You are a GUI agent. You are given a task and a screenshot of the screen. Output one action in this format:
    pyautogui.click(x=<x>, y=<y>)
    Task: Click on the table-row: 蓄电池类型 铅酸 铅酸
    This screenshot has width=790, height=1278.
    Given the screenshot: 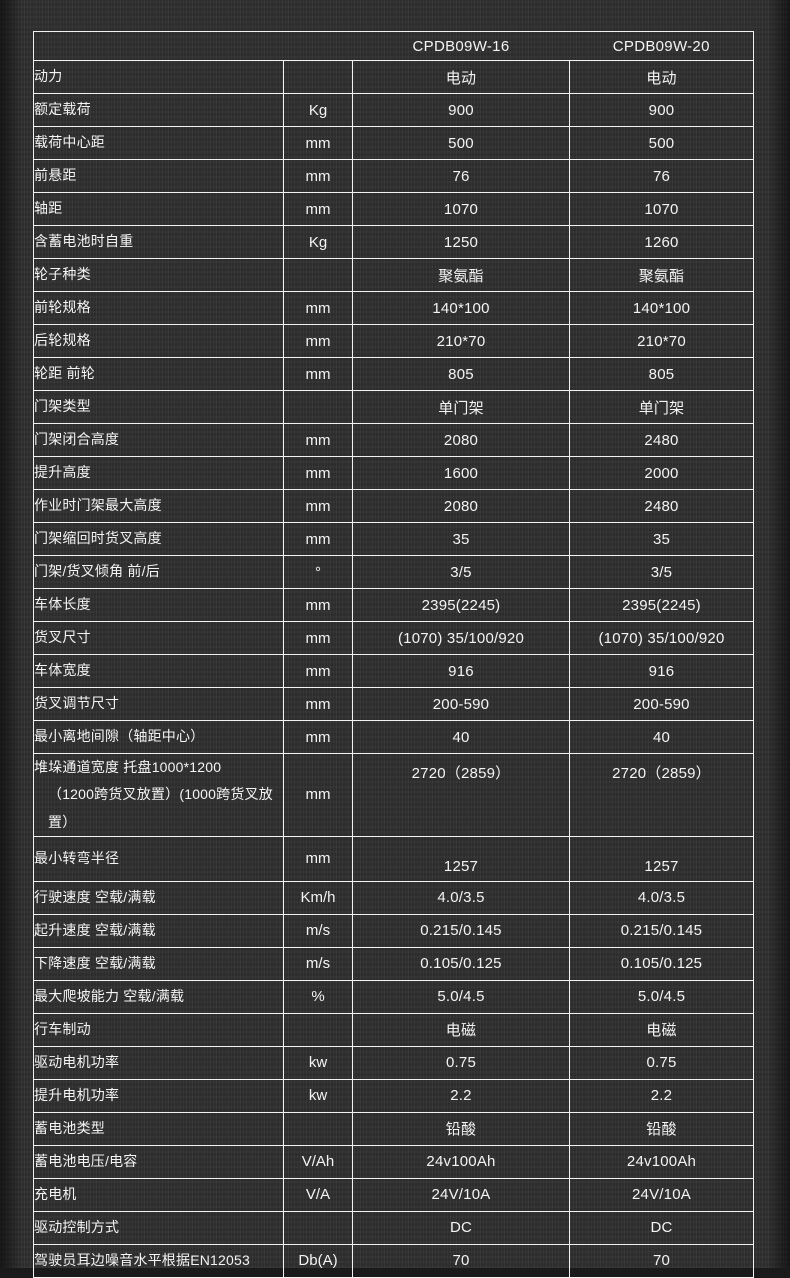 What is the action you would take?
    pyautogui.click(x=393, y=1128)
    